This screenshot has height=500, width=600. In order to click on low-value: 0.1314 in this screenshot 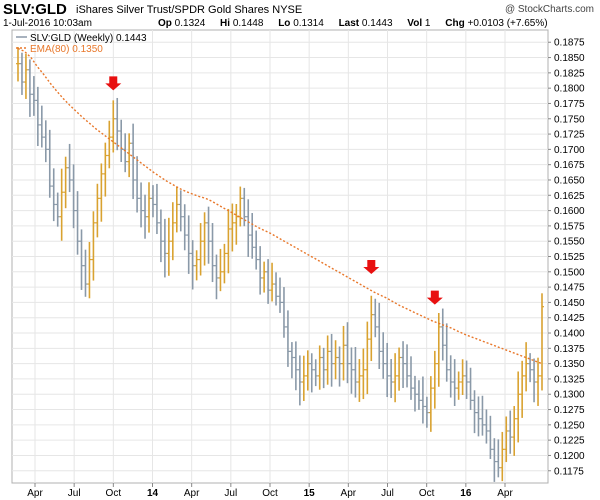, I will do `click(308, 23)`.